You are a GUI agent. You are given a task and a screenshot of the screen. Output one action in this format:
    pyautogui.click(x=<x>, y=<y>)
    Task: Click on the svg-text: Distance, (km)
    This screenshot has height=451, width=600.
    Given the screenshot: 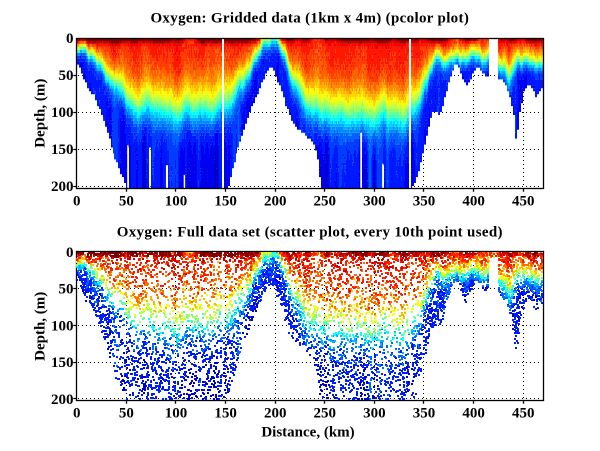 What is the action you would take?
    pyautogui.click(x=307, y=432)
    